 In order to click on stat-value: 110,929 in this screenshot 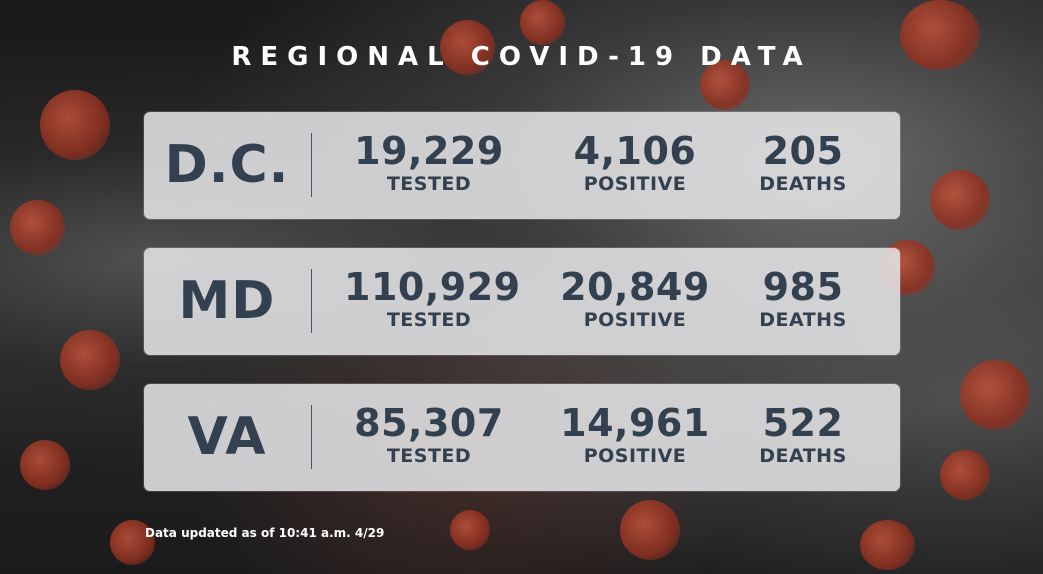, I will do `click(432, 287)`.